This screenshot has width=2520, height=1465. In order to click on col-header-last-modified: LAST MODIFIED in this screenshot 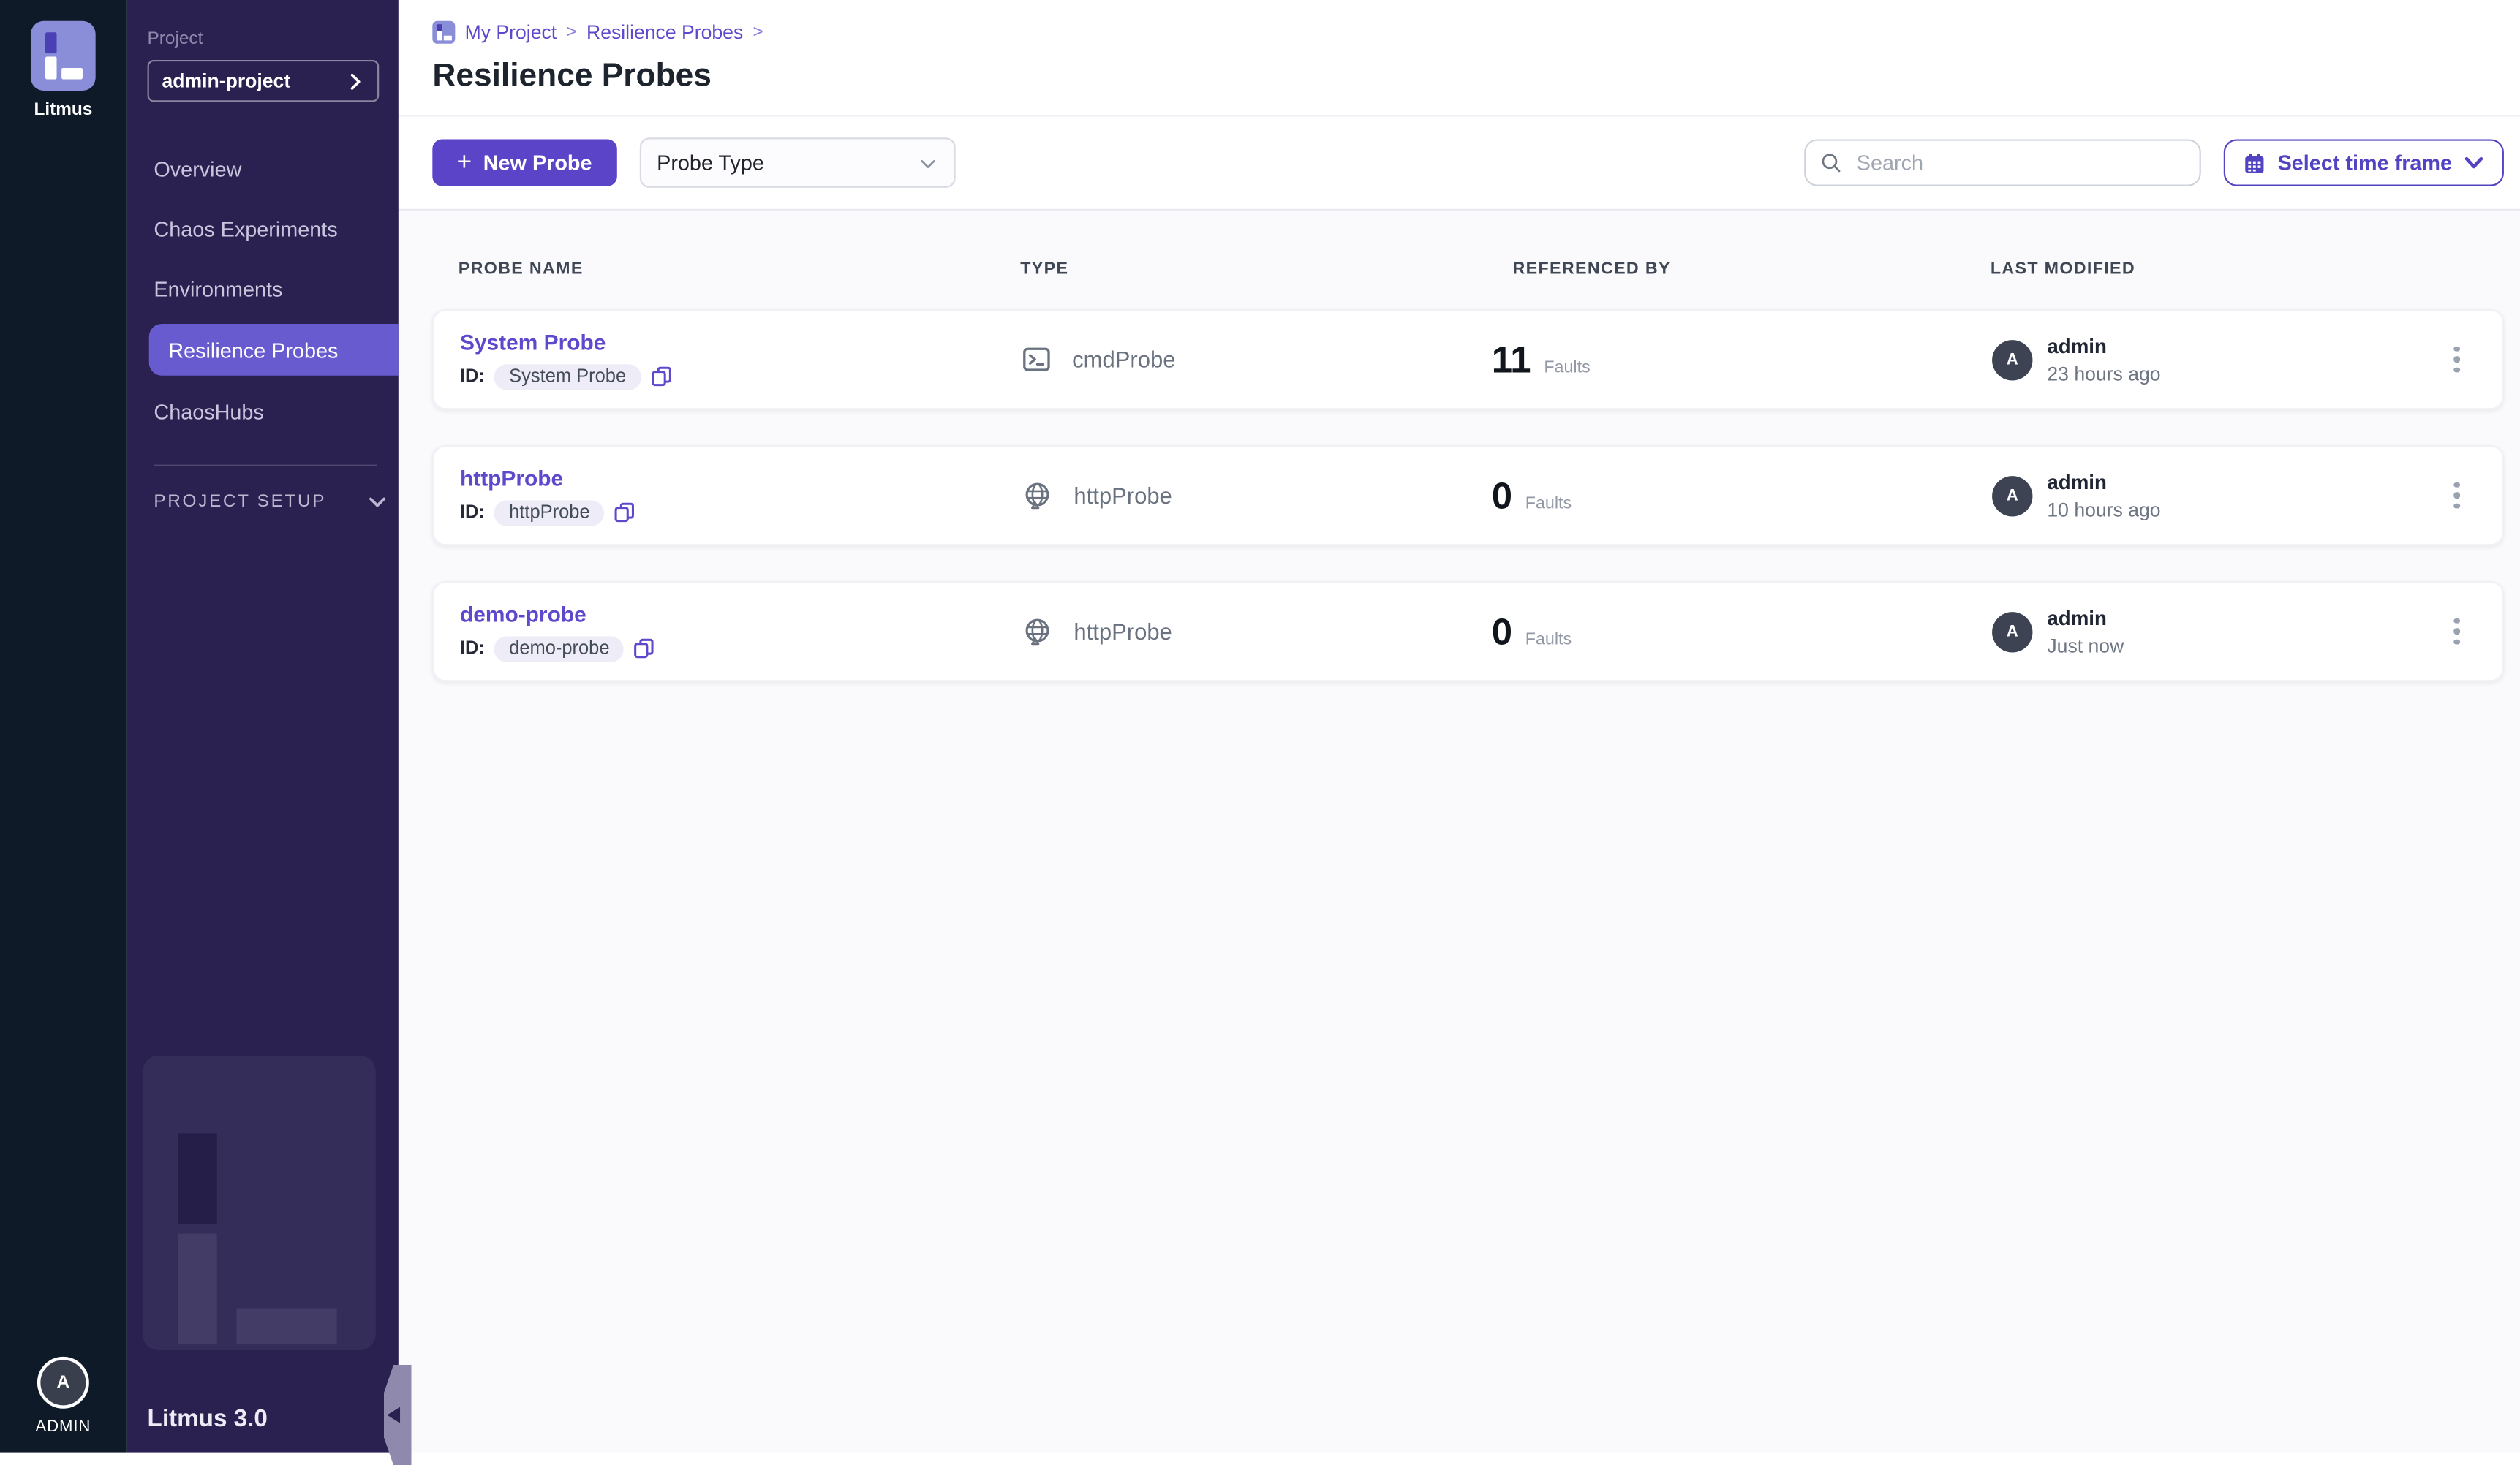, I will do `click(2063, 269)`.